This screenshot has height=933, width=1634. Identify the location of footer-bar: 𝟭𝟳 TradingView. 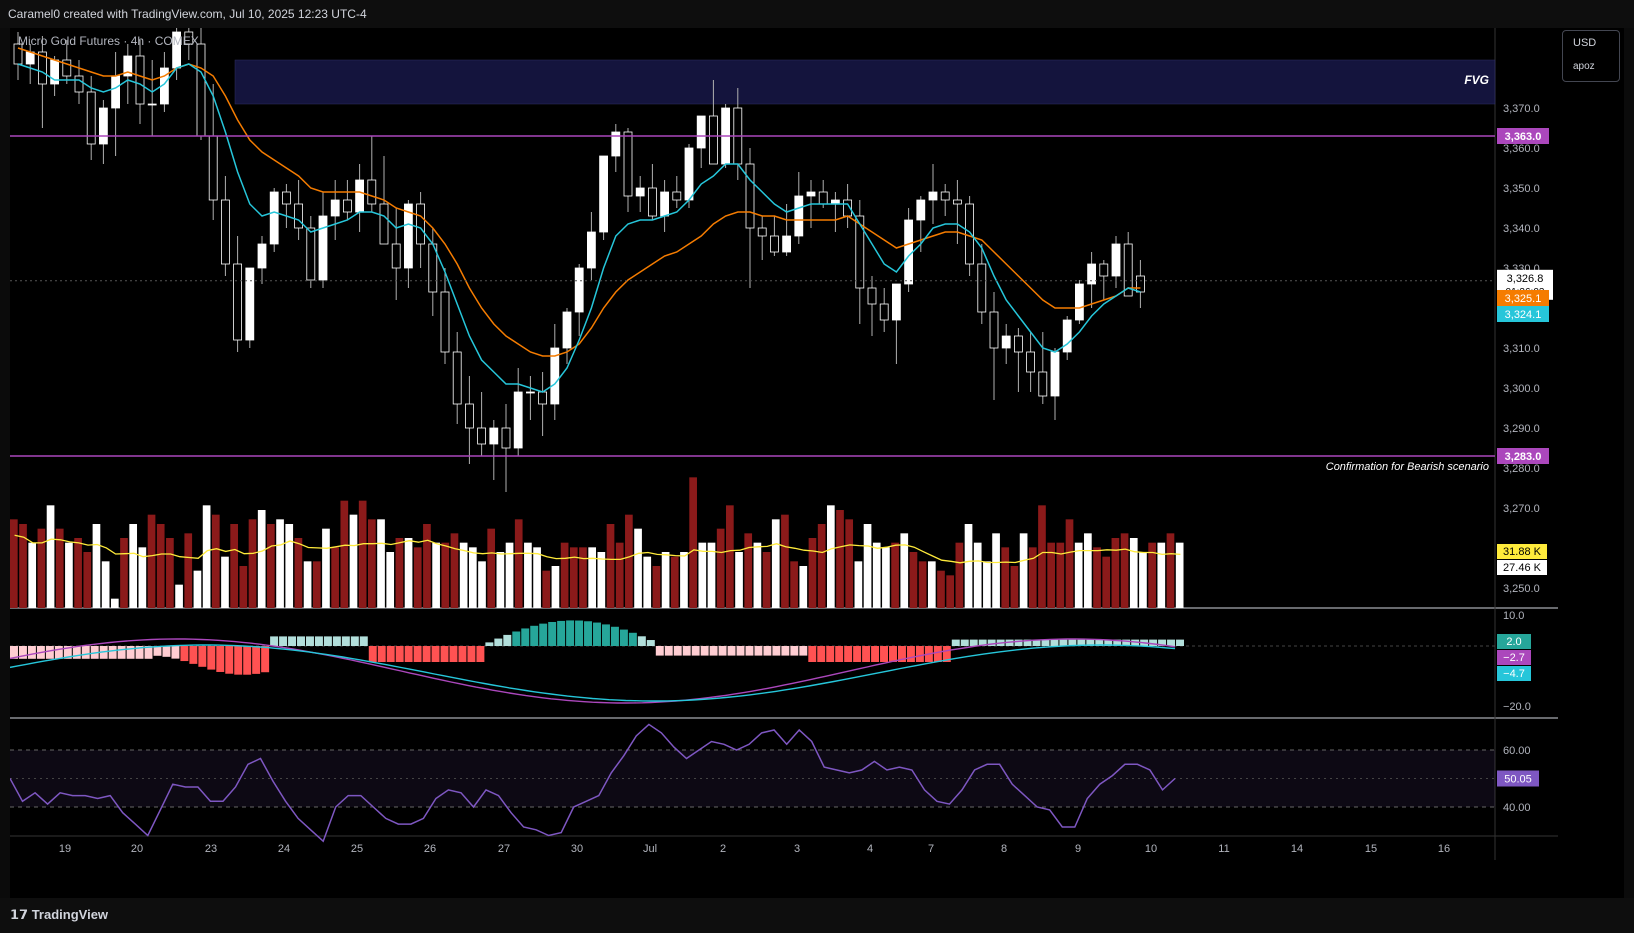
(817, 915).